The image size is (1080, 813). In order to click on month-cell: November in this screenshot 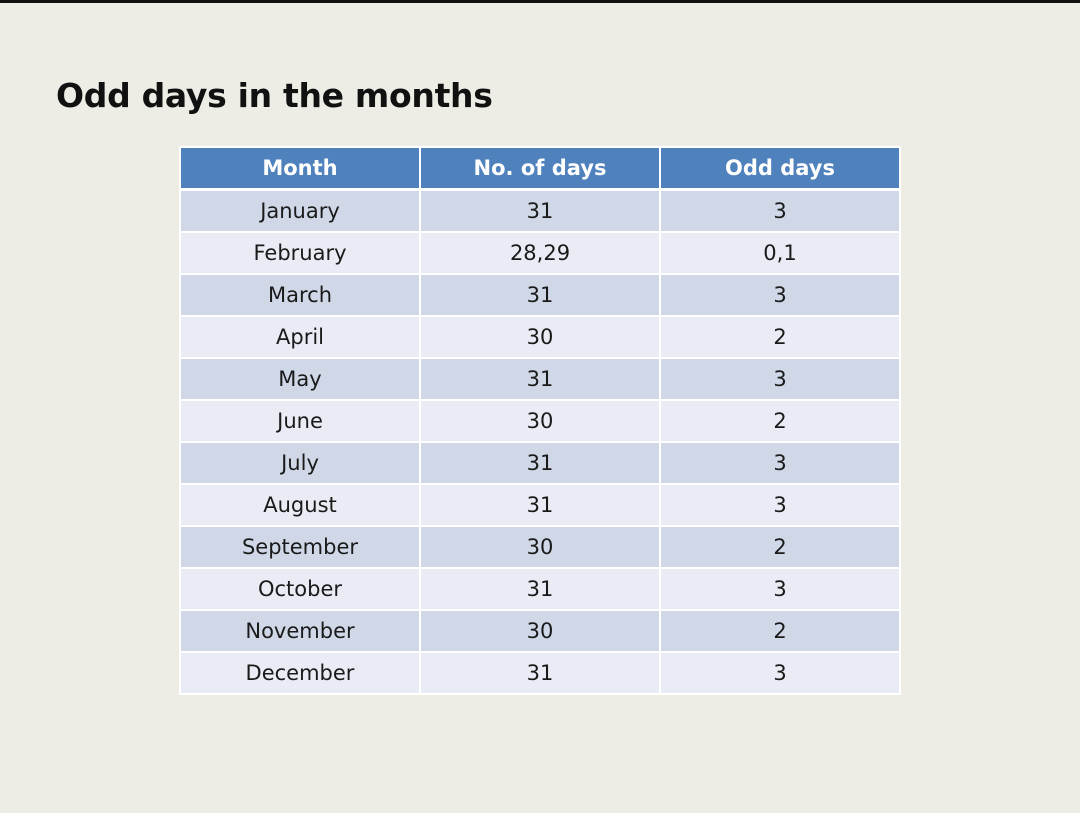, I will do `click(300, 631)`.